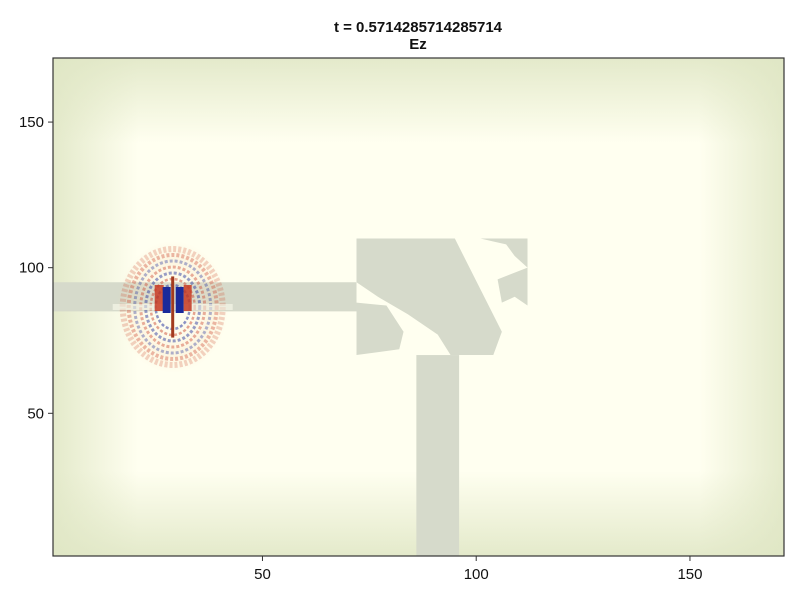 Image resolution: width=800 pixels, height=600 pixels. What do you see at coordinates (476, 574) in the screenshot?
I see `x-tick-label: 100` at bounding box center [476, 574].